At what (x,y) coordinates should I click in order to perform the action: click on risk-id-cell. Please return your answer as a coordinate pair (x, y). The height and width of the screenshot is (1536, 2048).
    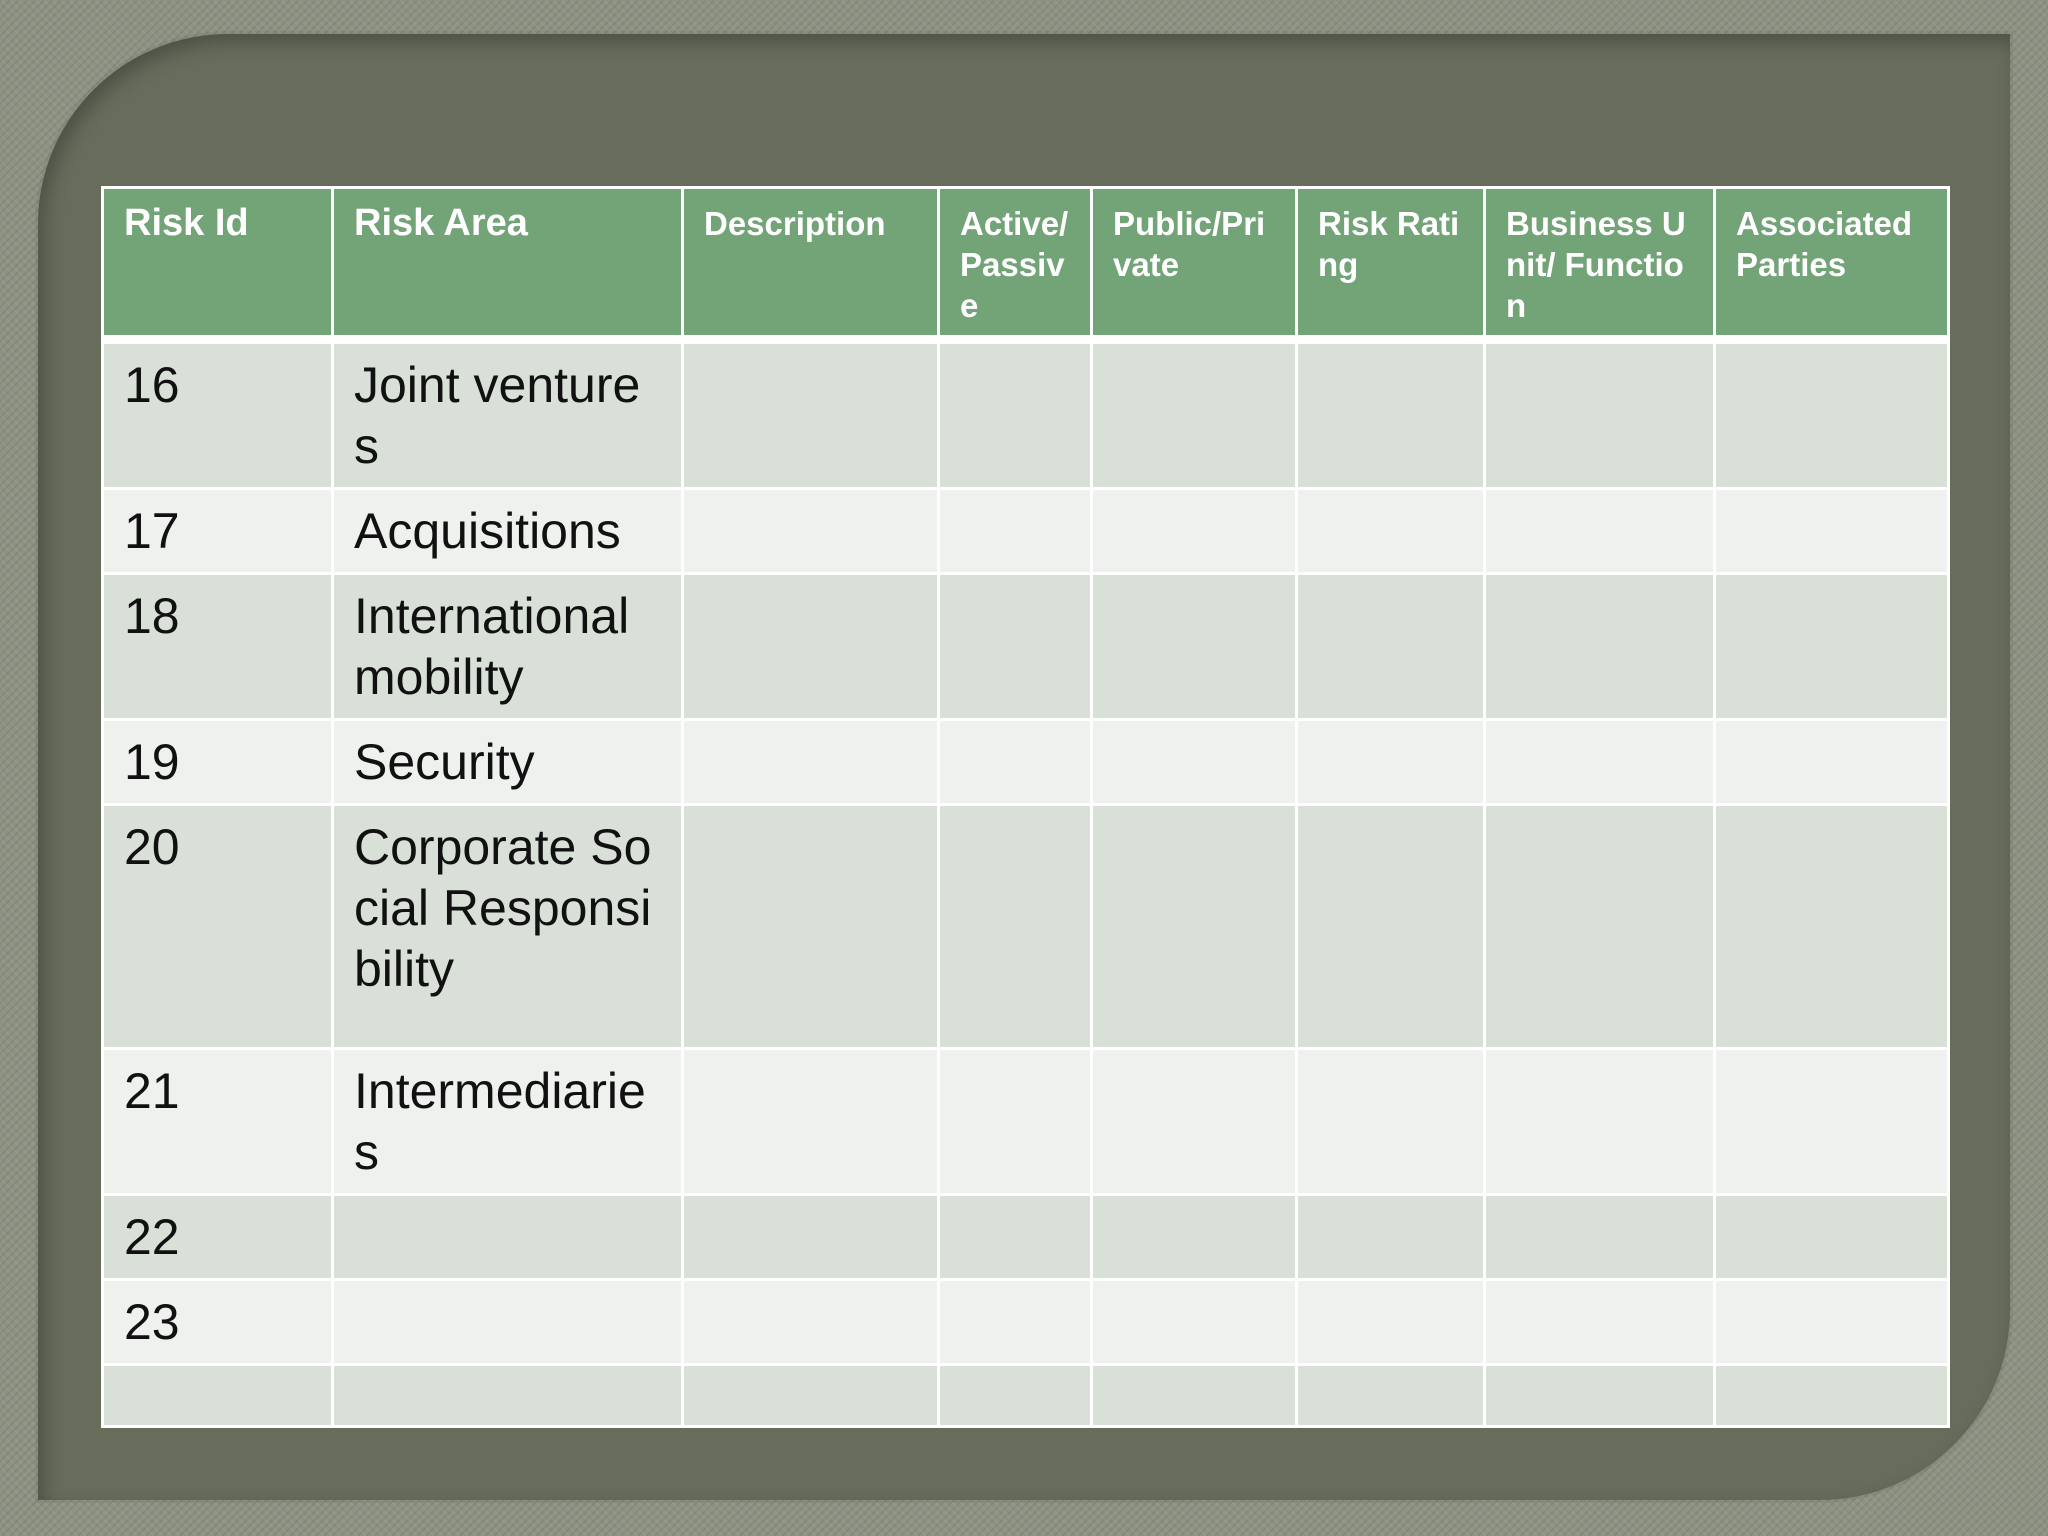
    Looking at the image, I should click on (217, 1395).